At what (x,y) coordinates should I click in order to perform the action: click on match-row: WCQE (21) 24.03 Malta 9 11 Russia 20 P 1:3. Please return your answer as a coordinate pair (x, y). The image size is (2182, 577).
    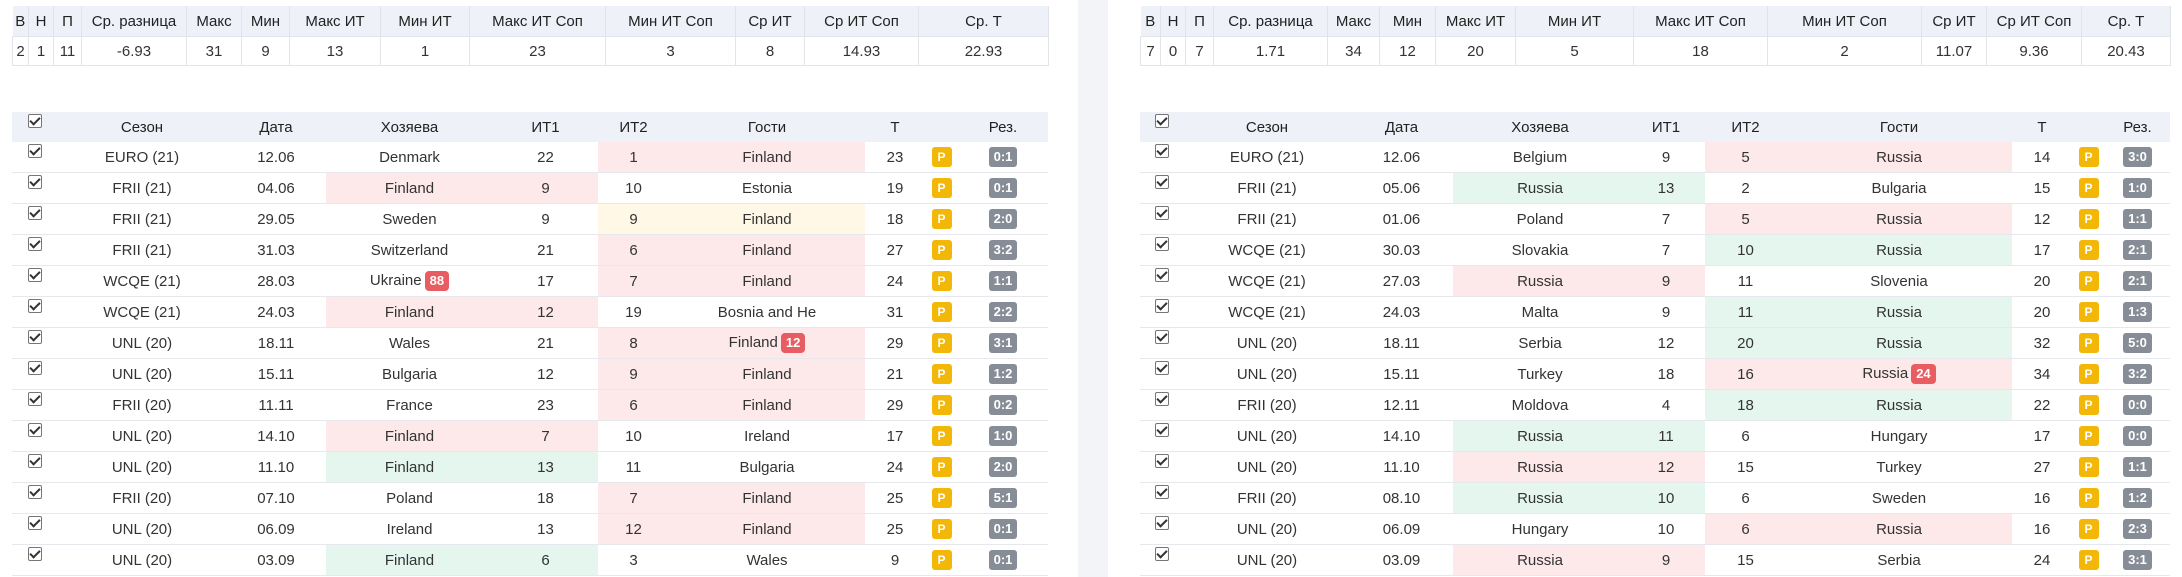
    Looking at the image, I should click on (1655, 312).